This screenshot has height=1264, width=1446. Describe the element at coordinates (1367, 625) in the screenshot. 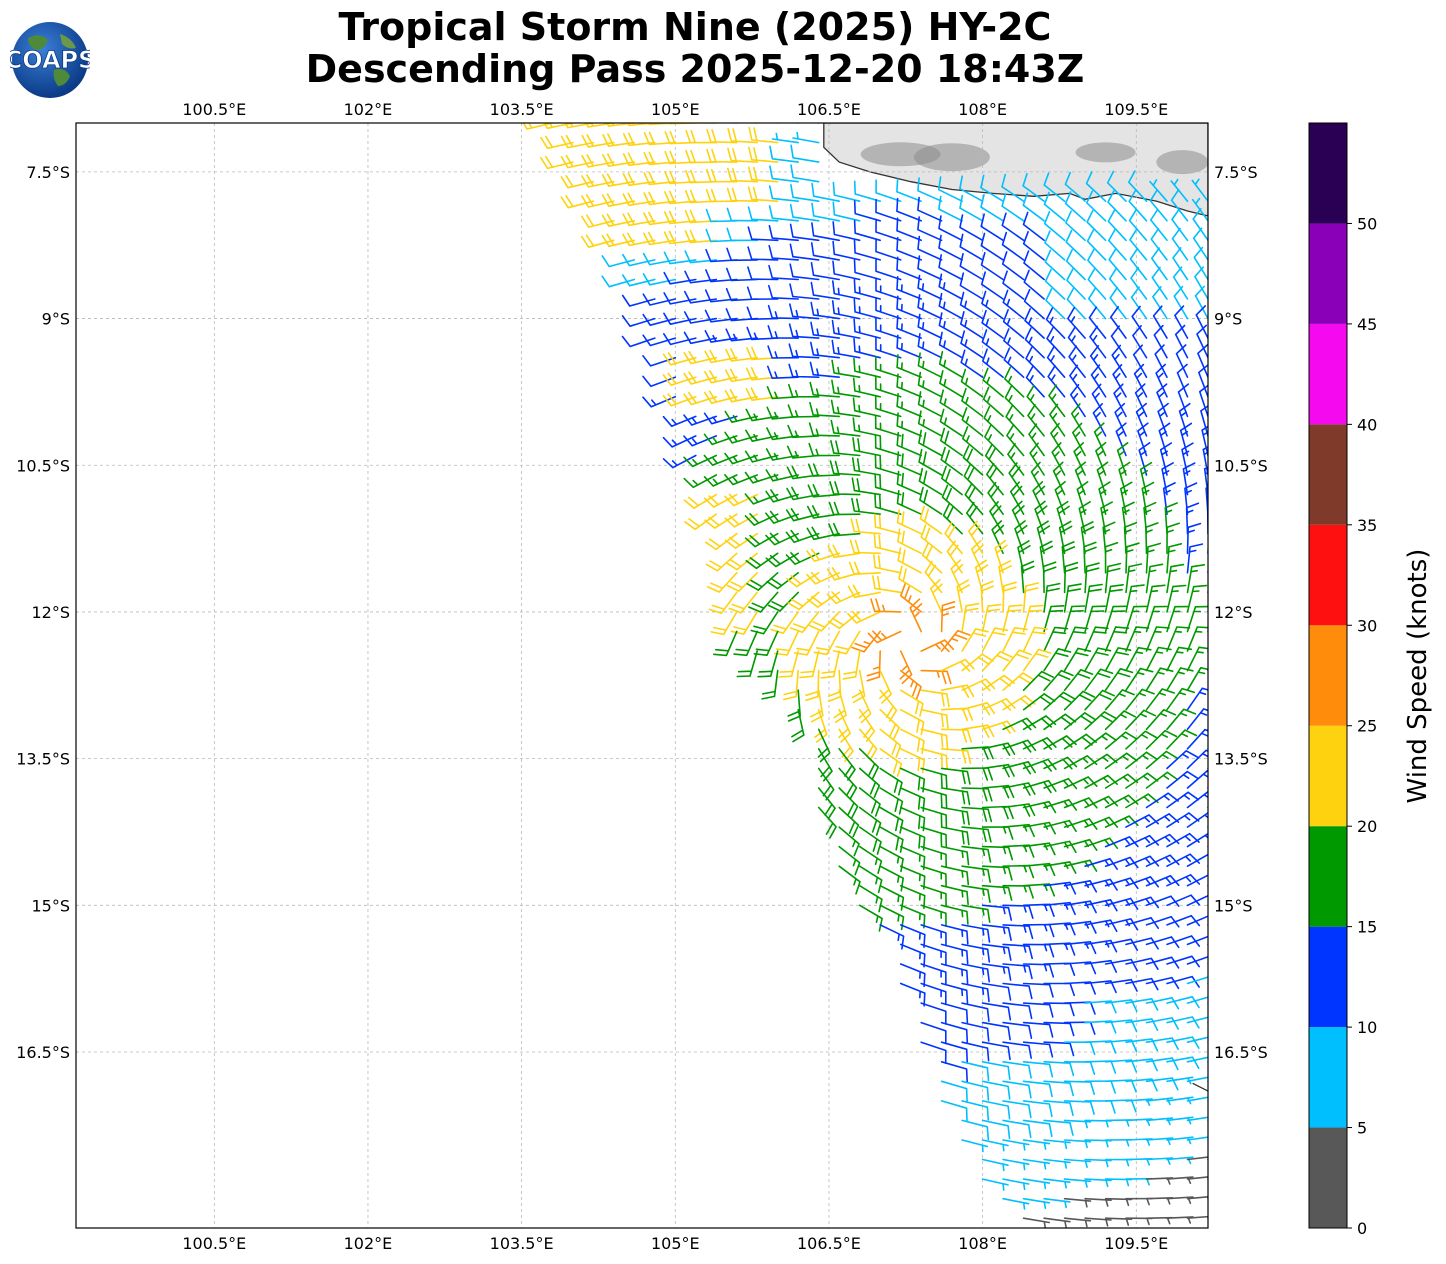

I see `colorbar-tick-label: 30` at that location.